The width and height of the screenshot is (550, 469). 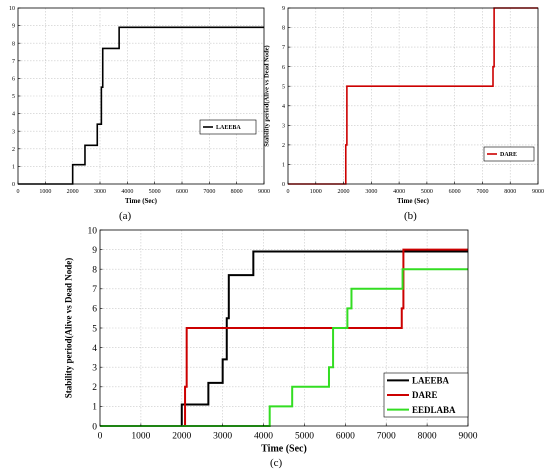 I want to click on legend-box-b, so click(x=509, y=154).